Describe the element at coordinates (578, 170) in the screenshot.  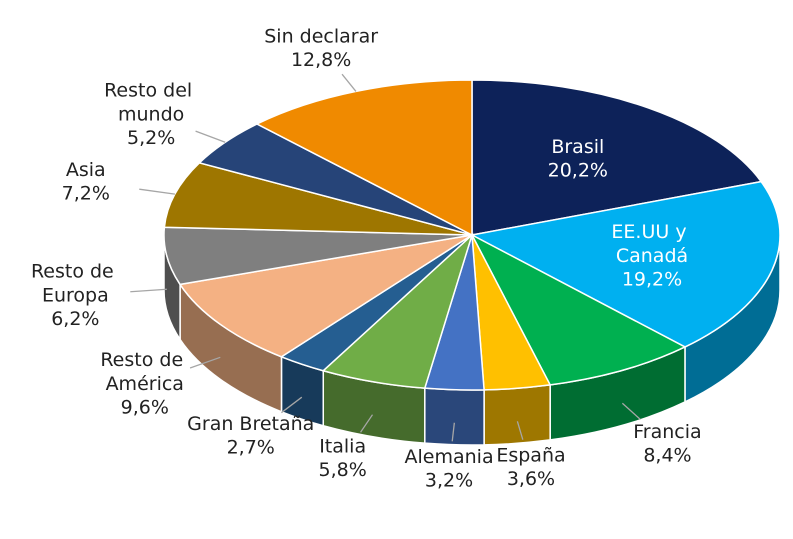
I see `value-label: 20,2%` at that location.